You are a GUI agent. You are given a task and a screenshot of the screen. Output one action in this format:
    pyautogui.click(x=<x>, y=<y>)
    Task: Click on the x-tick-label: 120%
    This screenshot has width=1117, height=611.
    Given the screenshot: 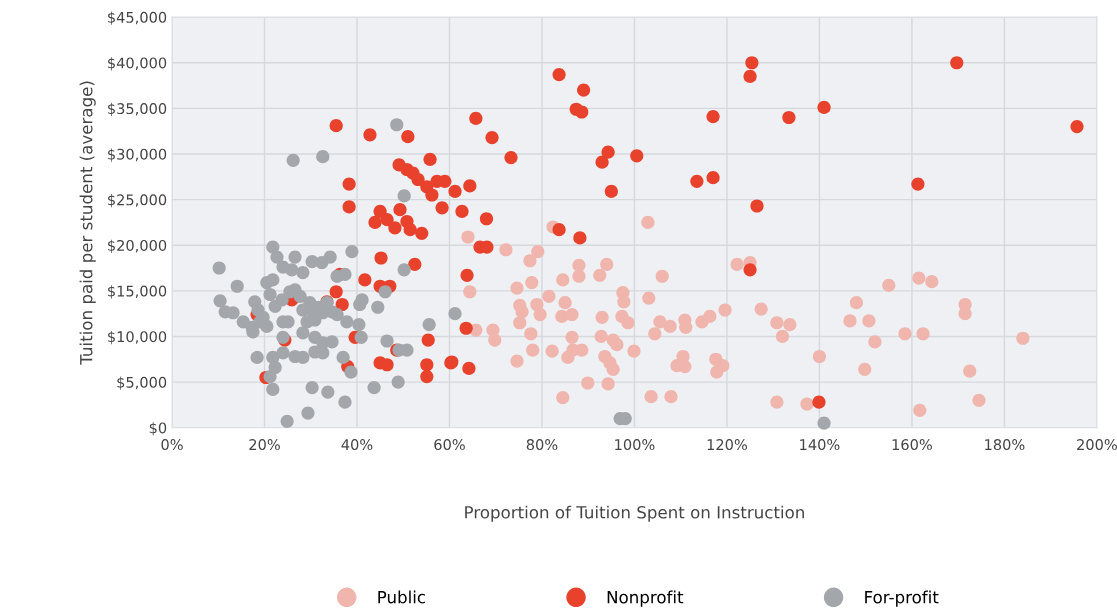 What is the action you would take?
    pyautogui.click(x=727, y=445)
    